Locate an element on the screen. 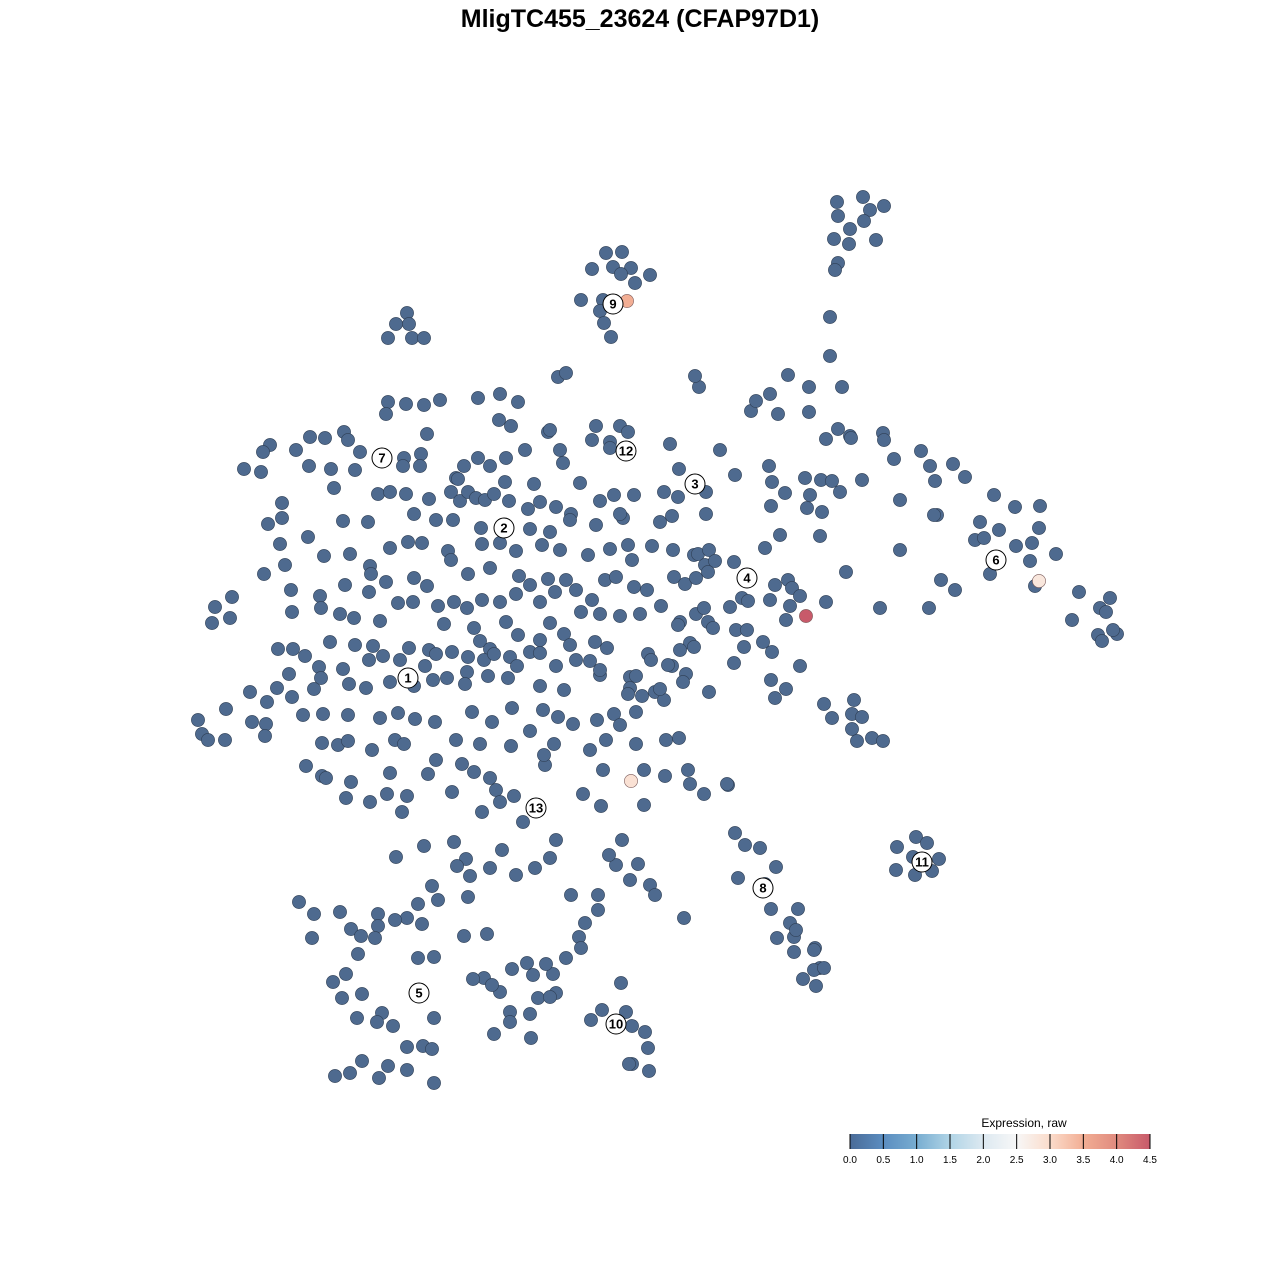 This screenshot has width=1280, height=1280. colorbar-tick-label: 3.0 is located at coordinates (1050, 1160).